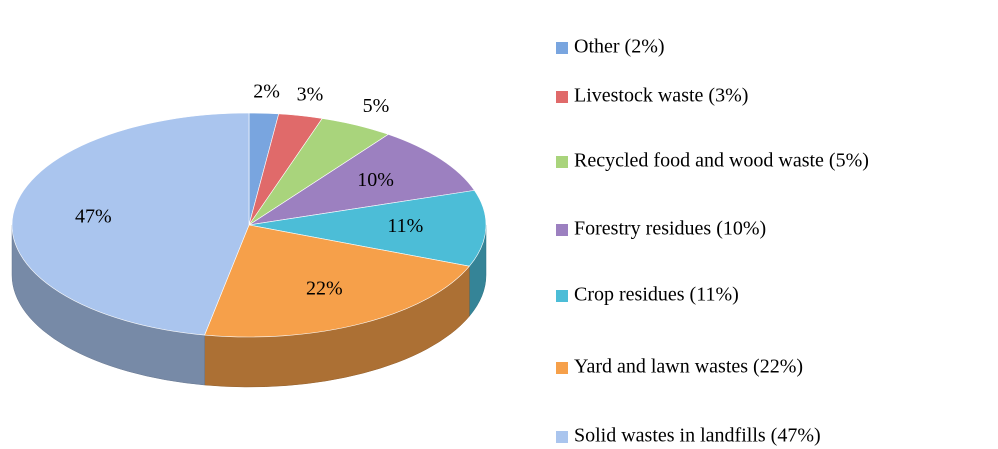  Describe the element at coordinates (721, 161) in the screenshot. I see `legend-label: Recycled food and wood waste (5%)` at that location.